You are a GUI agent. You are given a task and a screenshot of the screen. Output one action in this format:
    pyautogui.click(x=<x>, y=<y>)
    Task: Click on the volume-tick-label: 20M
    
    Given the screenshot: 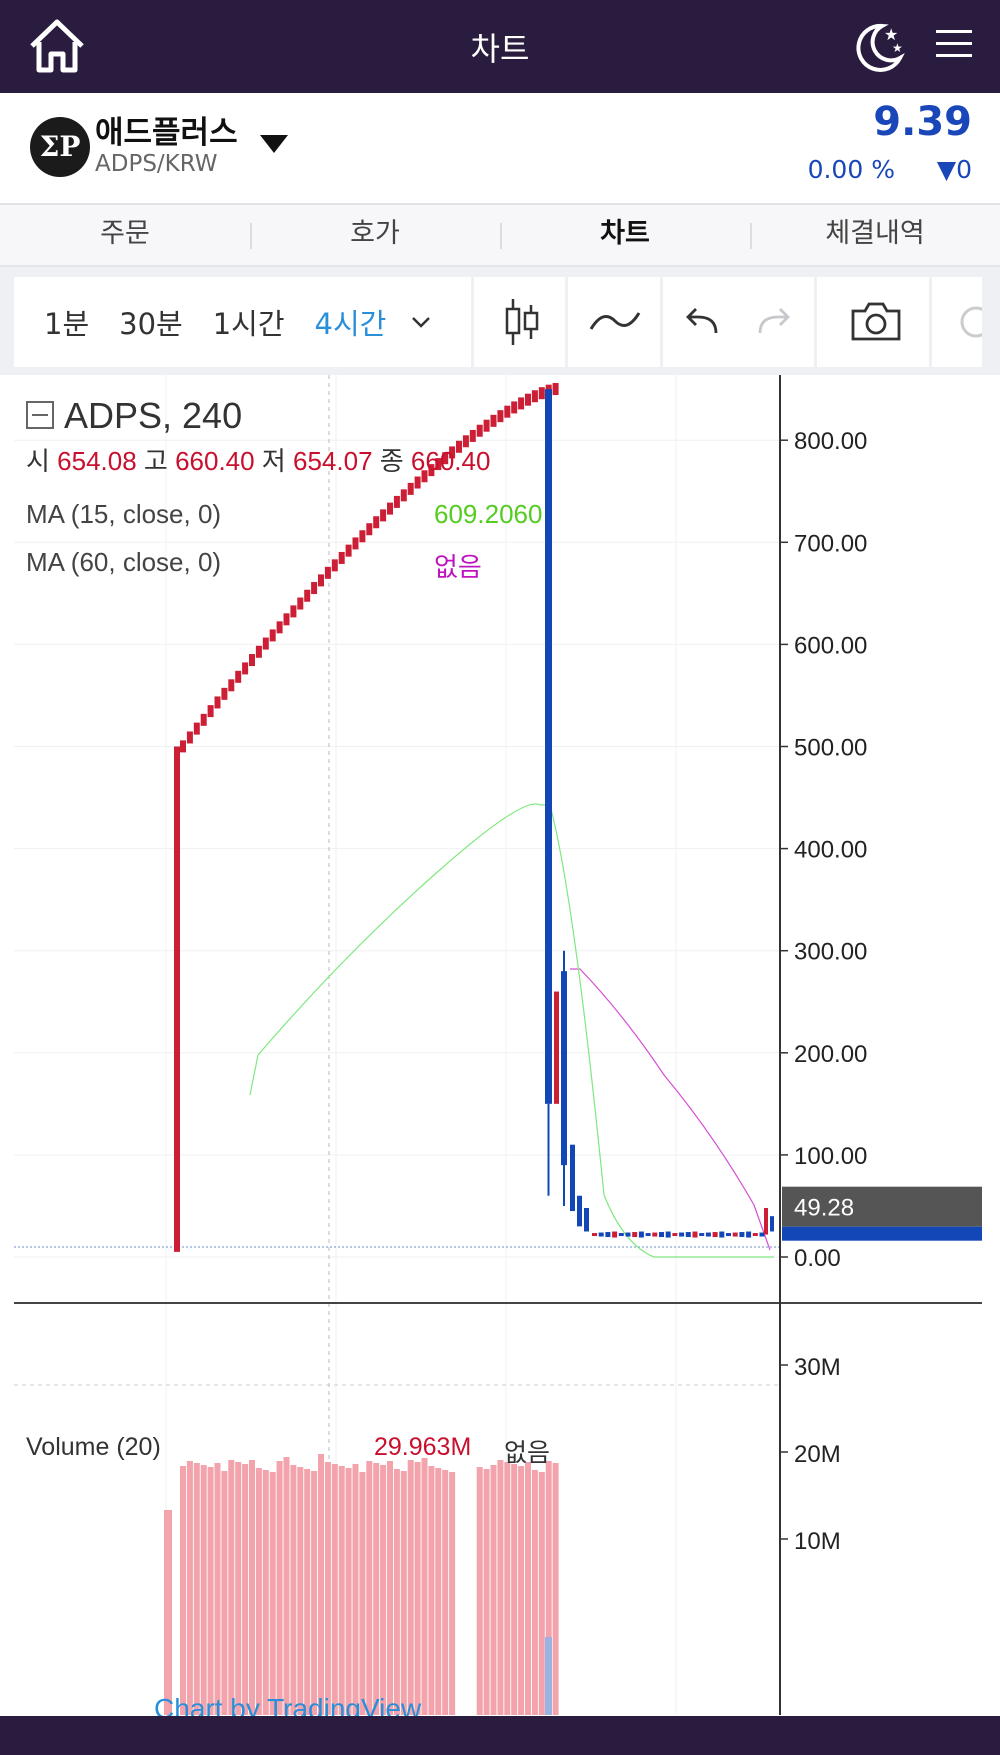 What is the action you would take?
    pyautogui.click(x=817, y=1454)
    